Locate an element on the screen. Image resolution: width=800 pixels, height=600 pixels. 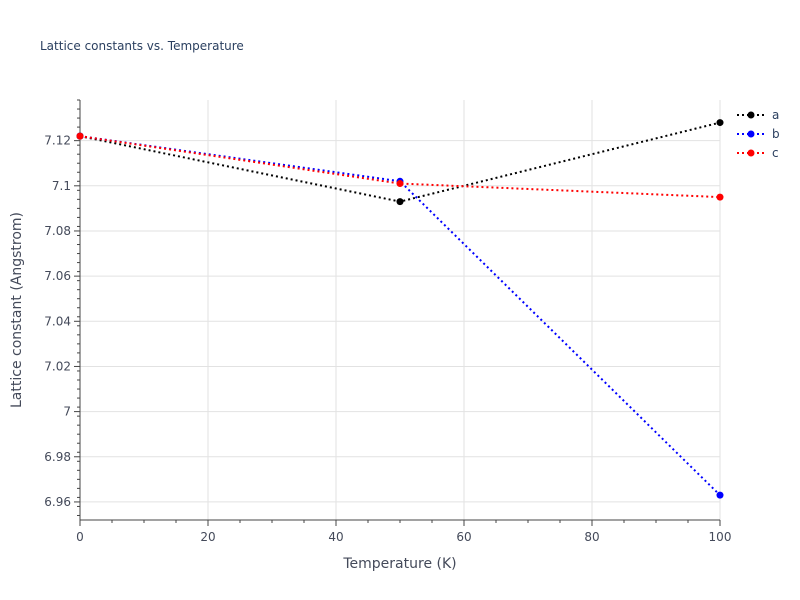
series-line-a is located at coordinates (400, 162).